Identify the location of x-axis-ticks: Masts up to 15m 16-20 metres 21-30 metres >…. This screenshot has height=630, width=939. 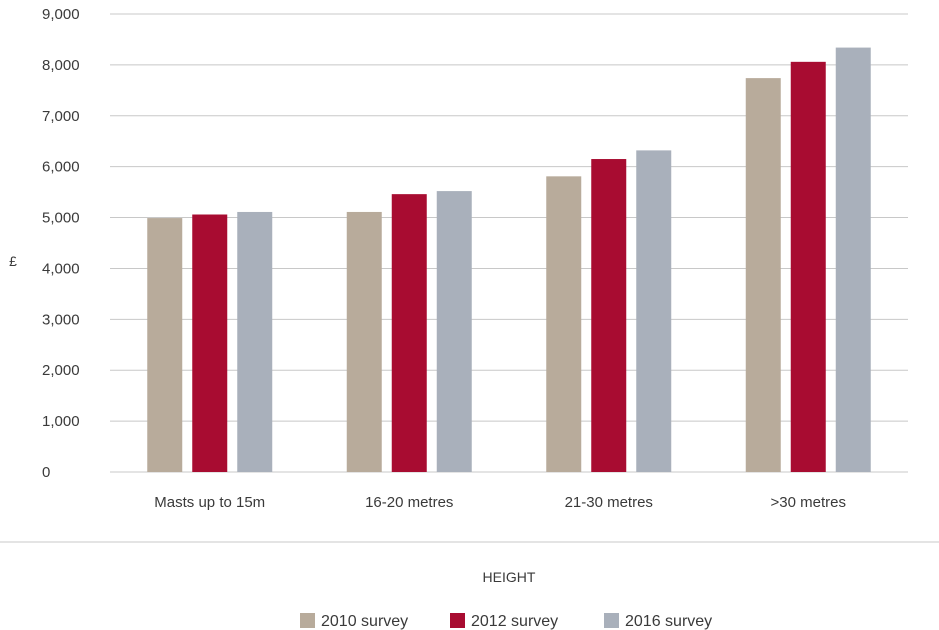
(500, 502).